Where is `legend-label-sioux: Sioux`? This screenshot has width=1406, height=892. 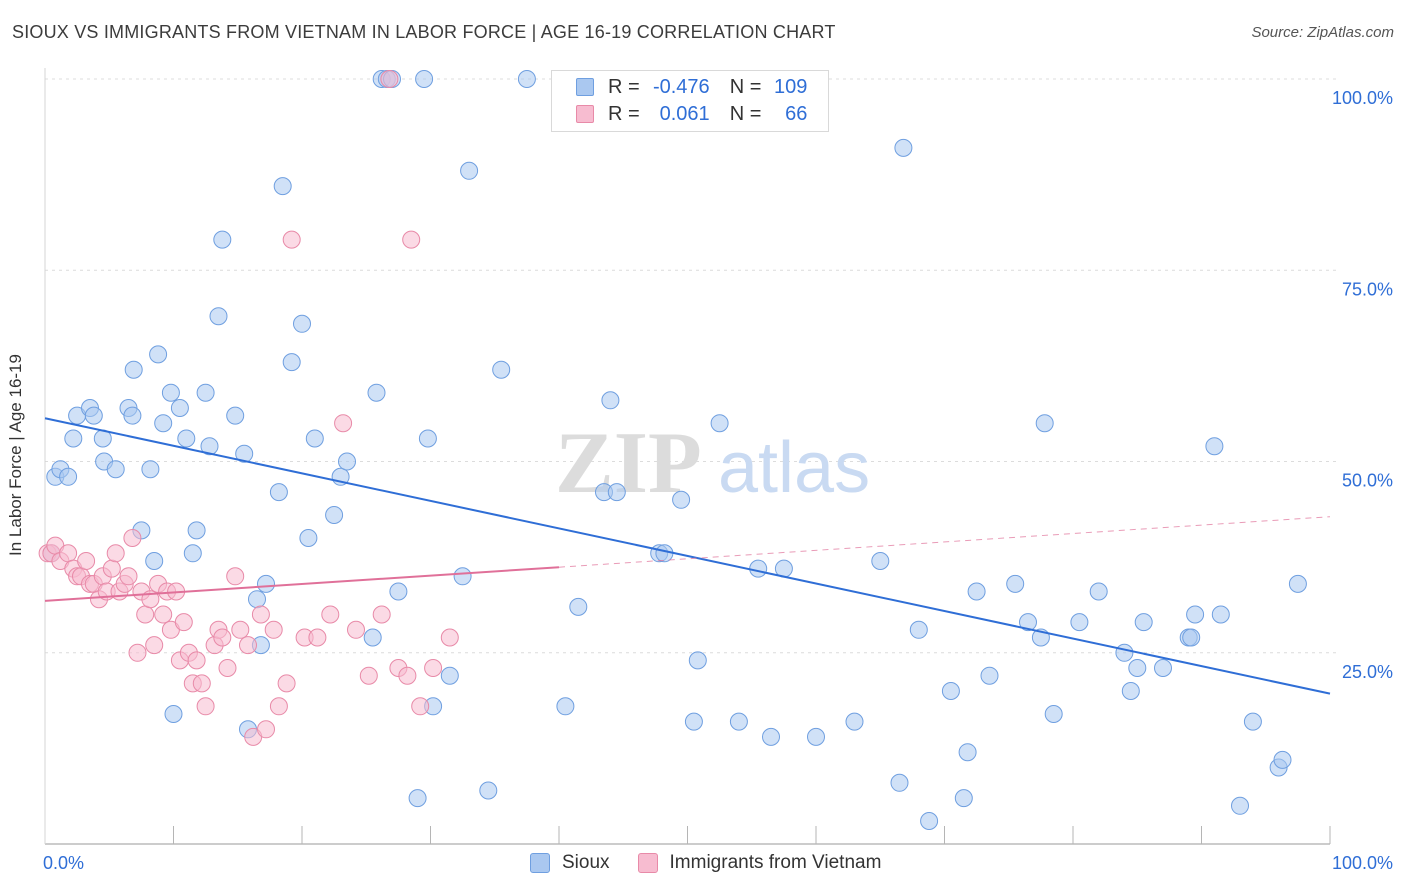
legend-label-sioux: Sioux is located at coordinates (586, 862).